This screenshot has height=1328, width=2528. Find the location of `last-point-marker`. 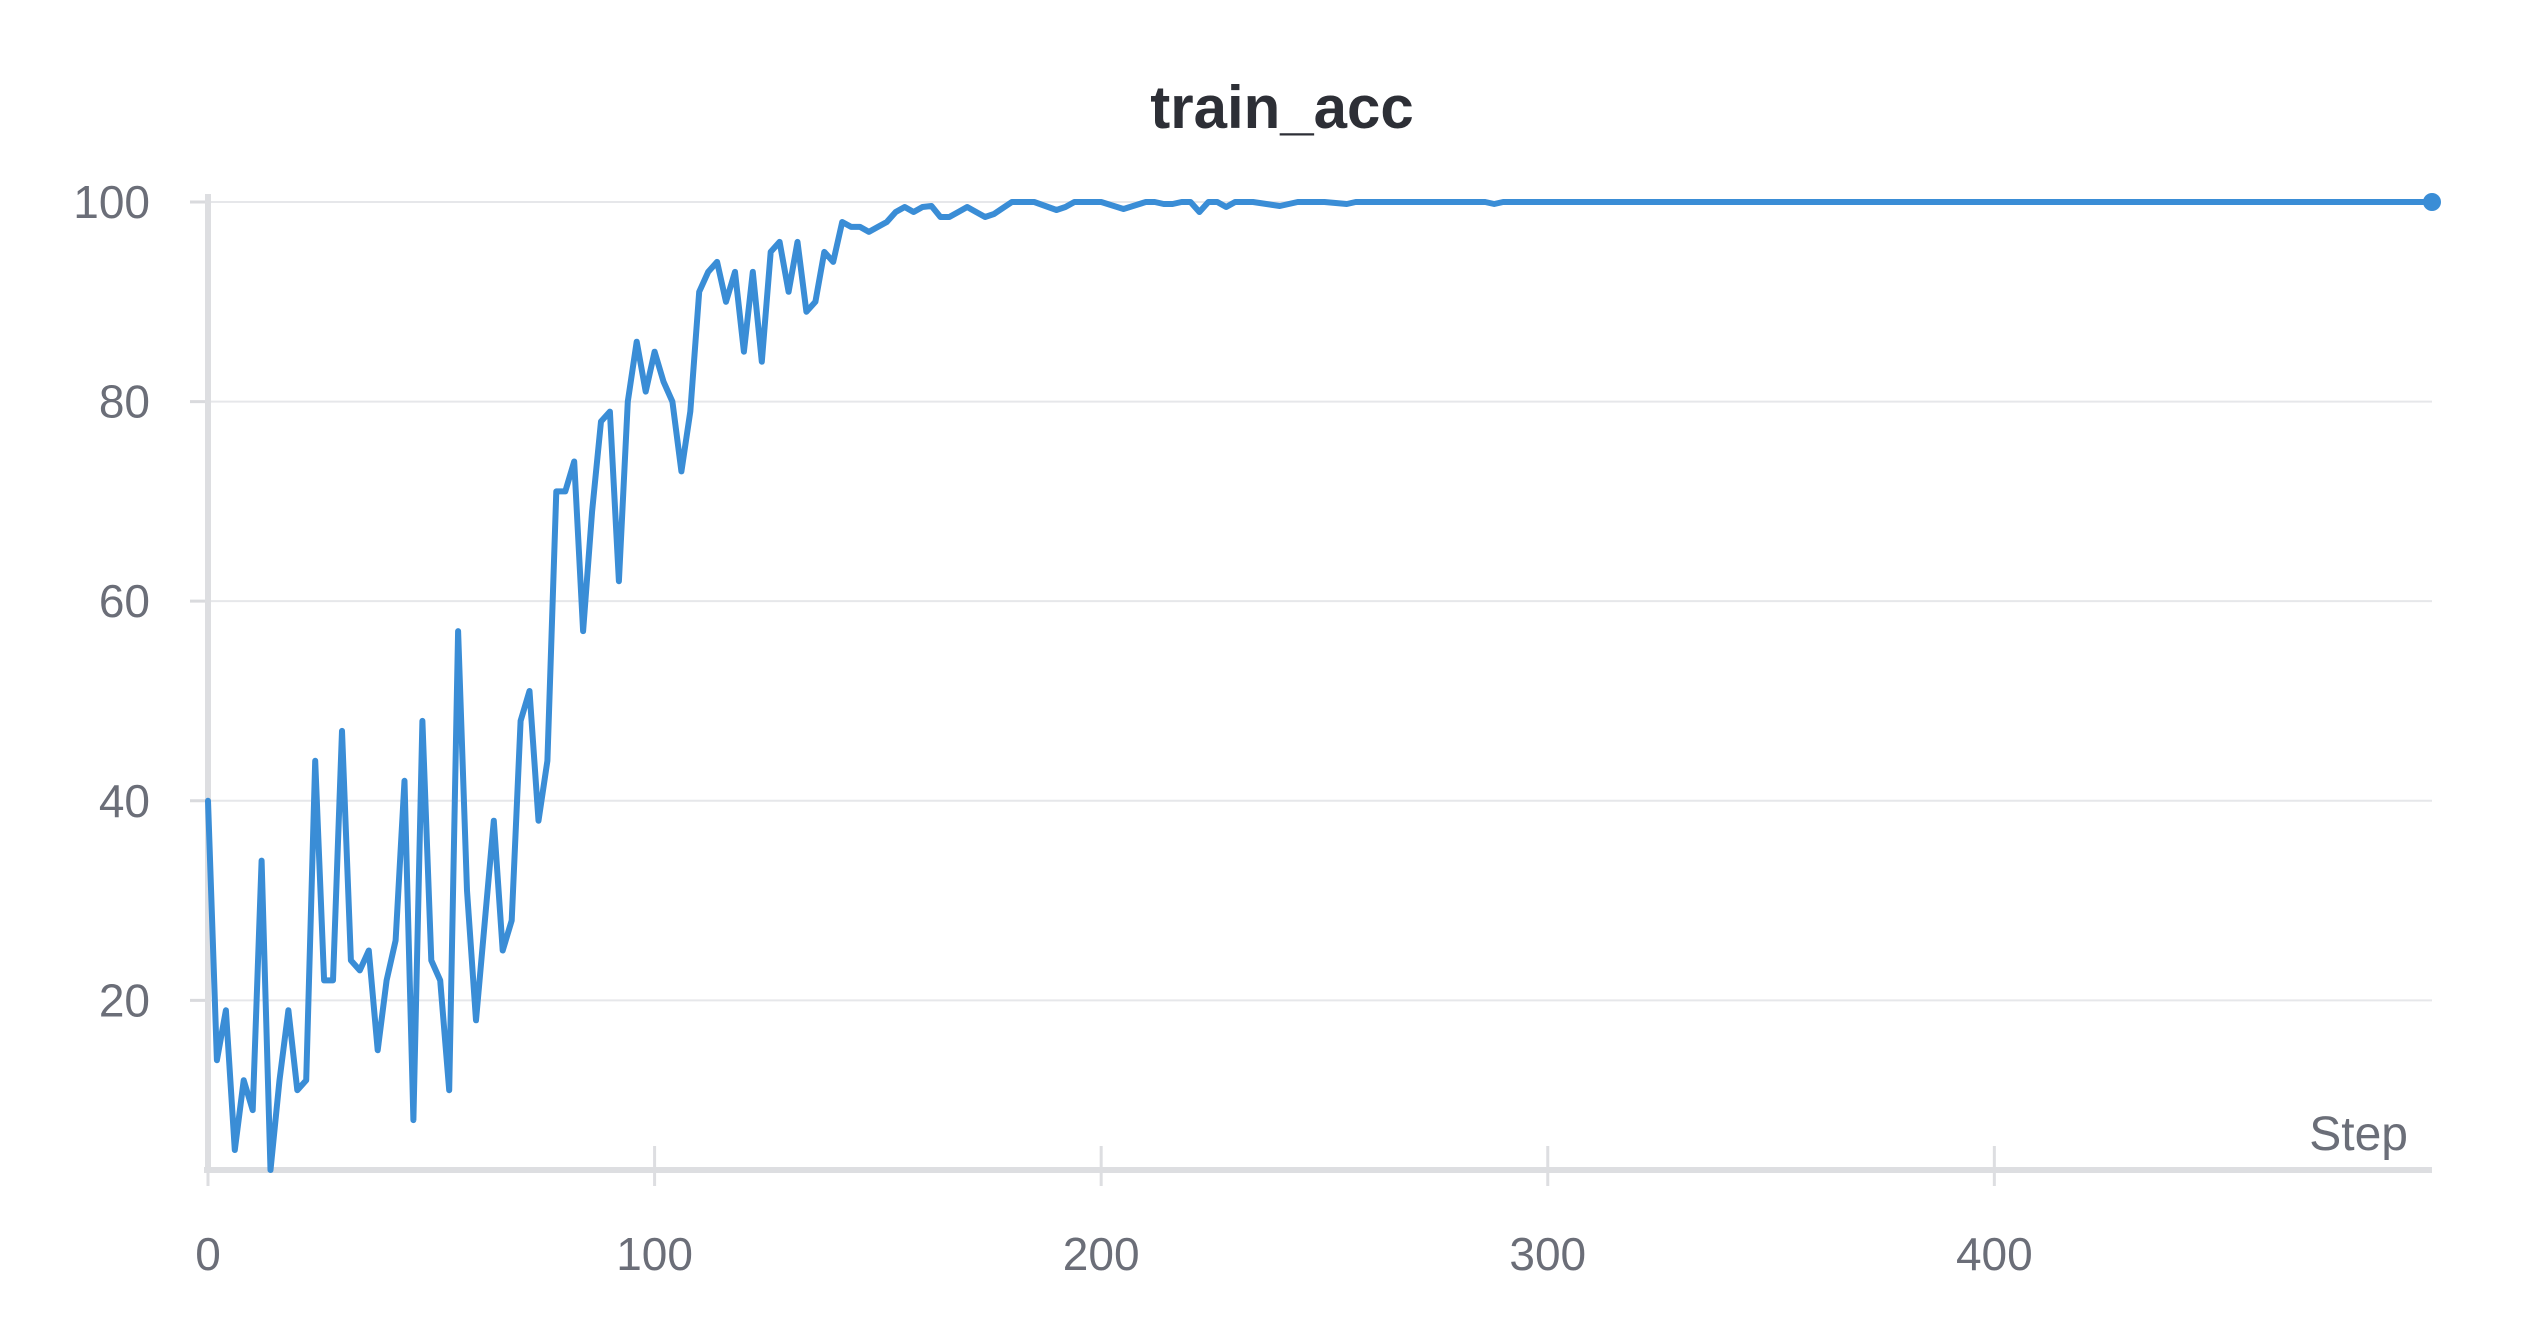

last-point-marker is located at coordinates (2432, 202).